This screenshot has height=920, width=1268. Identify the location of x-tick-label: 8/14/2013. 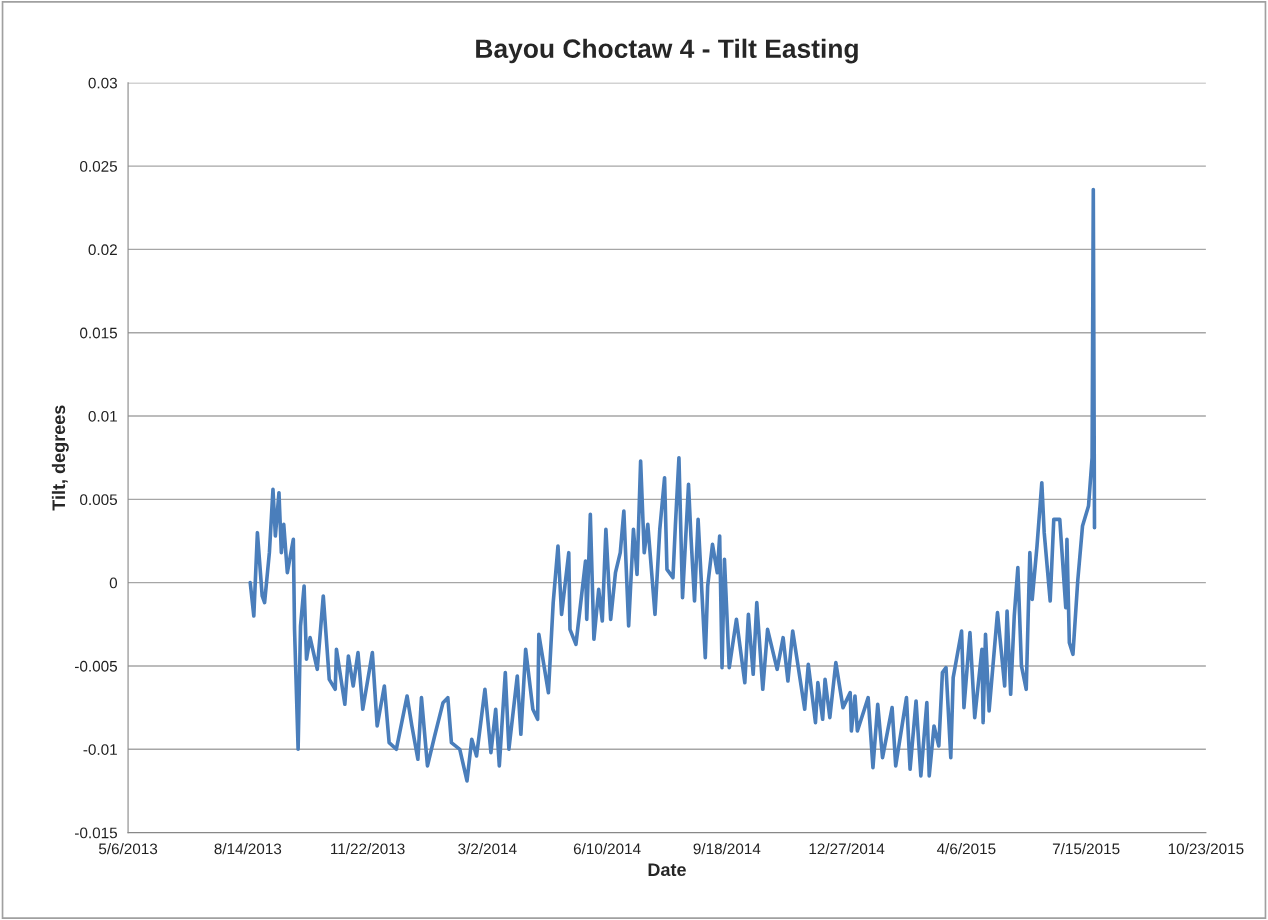
(248, 849).